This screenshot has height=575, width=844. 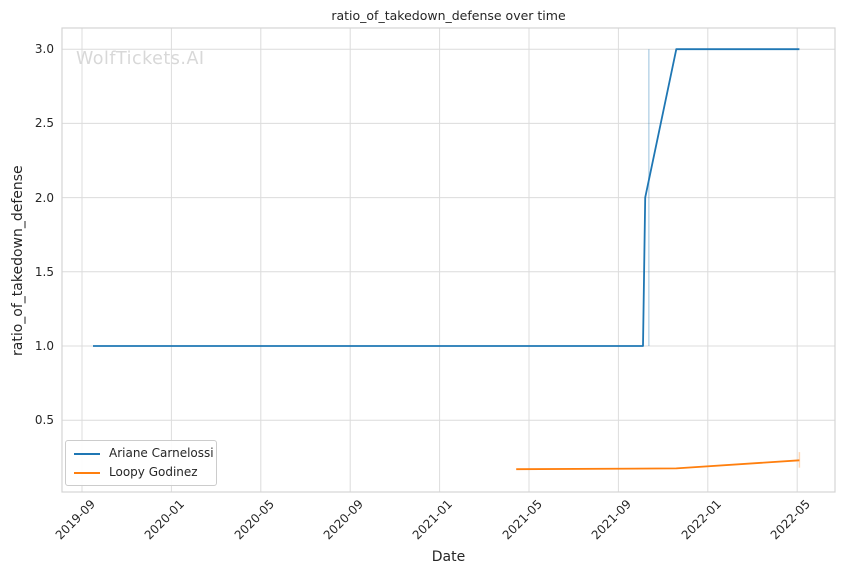 I want to click on legend: Ariane Carnelossi Loopy Godinez, so click(x=141, y=463).